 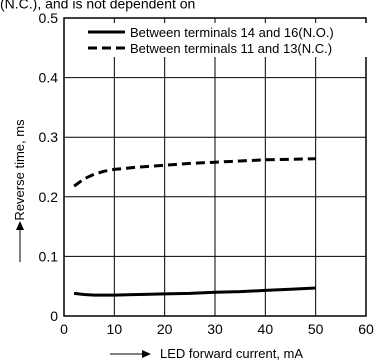 What do you see at coordinates (49, 18) in the screenshot?
I see `y-tick-label: 0.5` at bounding box center [49, 18].